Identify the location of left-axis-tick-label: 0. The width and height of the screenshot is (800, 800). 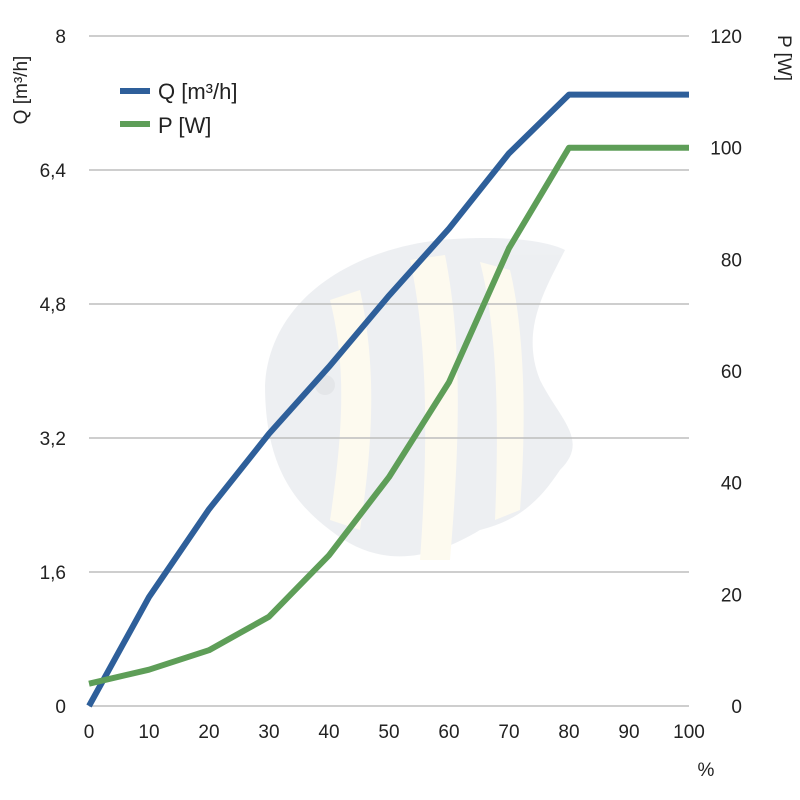
(60, 707).